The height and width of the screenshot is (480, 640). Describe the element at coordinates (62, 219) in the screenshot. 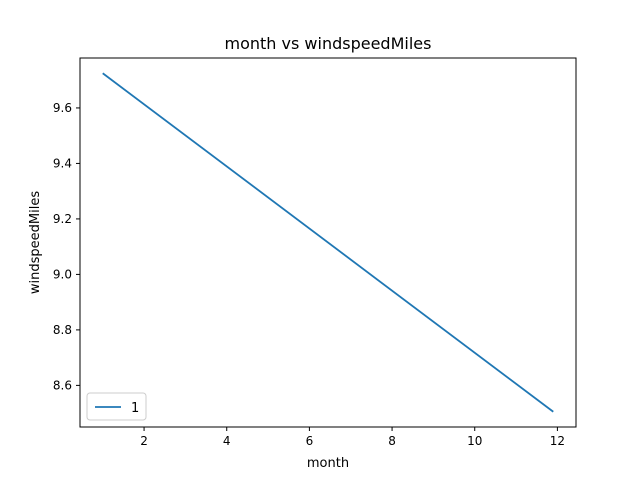

I see `y-tick-label: 9.2` at that location.